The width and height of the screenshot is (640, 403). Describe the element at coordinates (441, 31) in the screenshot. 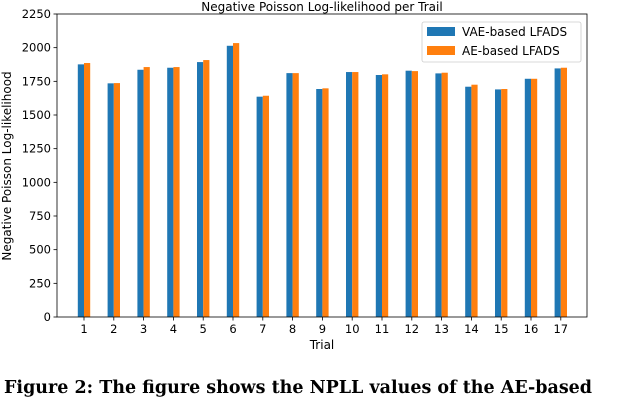

I see `legend-swatch-vae` at that location.